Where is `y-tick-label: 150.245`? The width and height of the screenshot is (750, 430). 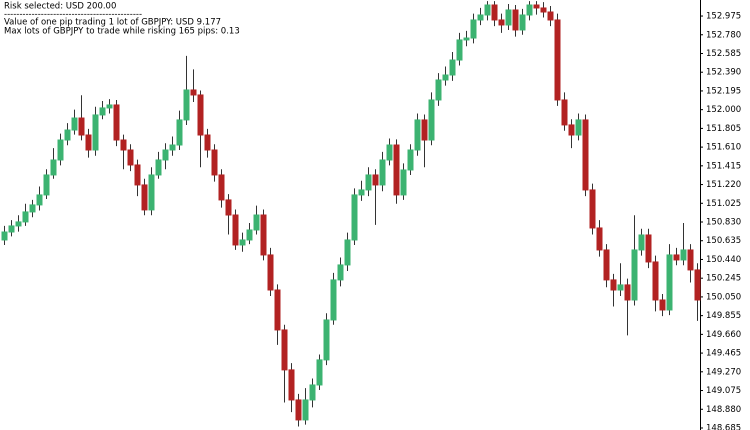 y-tick-label: 150.245 is located at coordinates (723, 279).